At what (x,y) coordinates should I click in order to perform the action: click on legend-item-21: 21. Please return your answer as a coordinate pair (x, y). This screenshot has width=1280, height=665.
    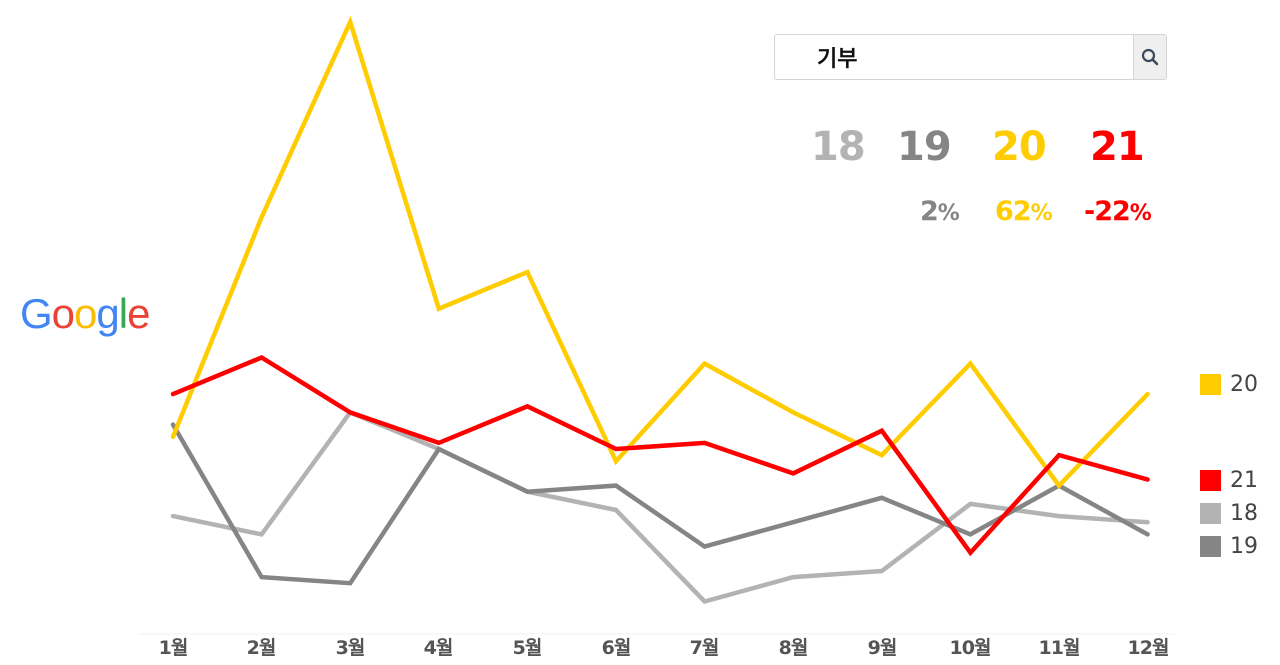
    Looking at the image, I should click on (1229, 480).